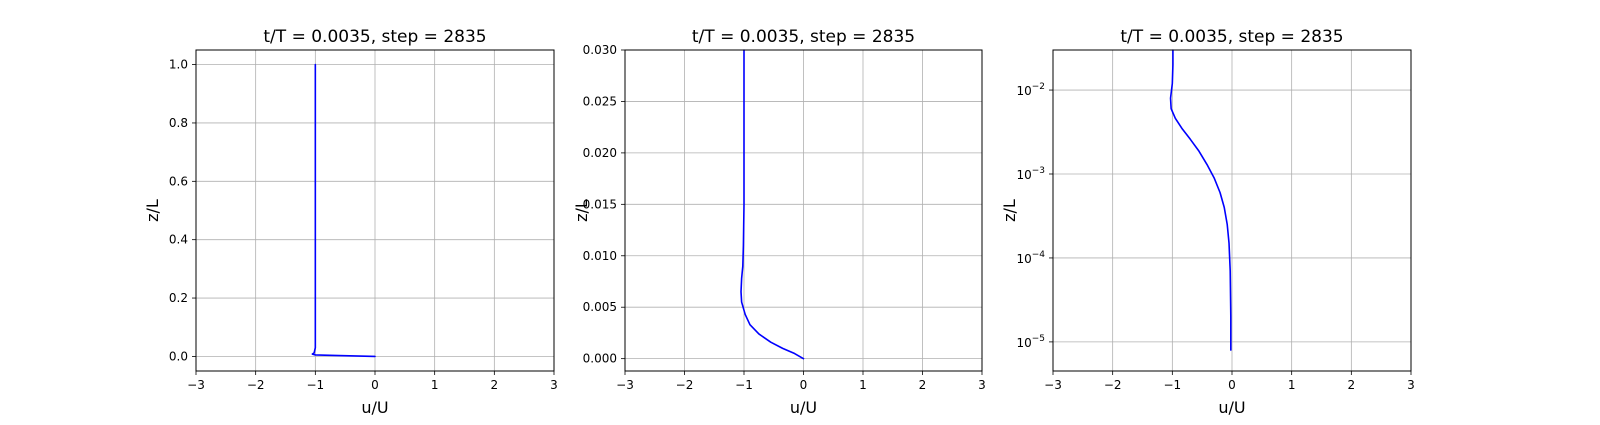 The height and width of the screenshot is (425, 1600). I want to click on y-tick-label: 0.020, so click(600, 153).